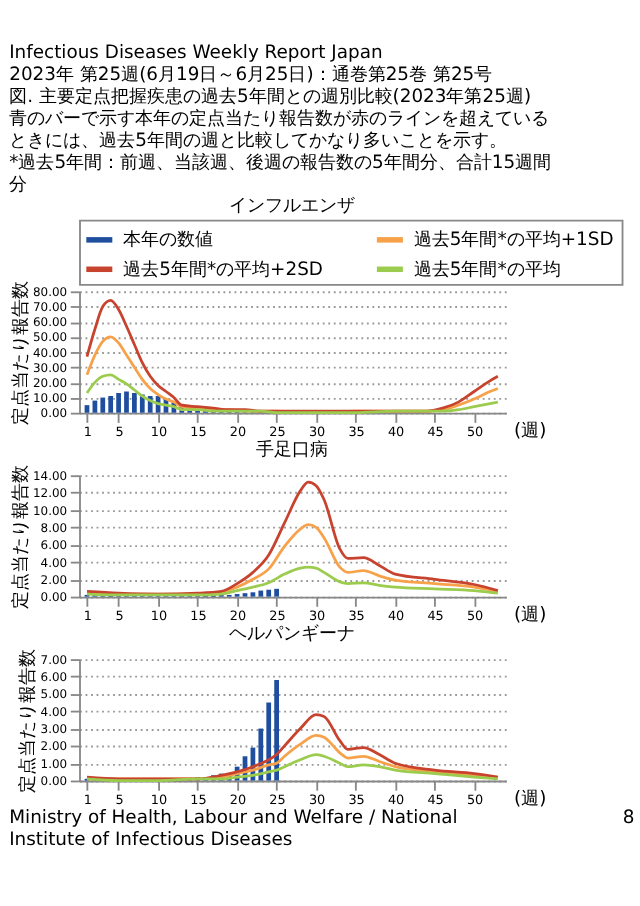 This screenshot has width=640, height=906. I want to click on text: 2023年 第25週(6月19日～6月25日)：通巻第25巻 第25号, so click(251, 74).